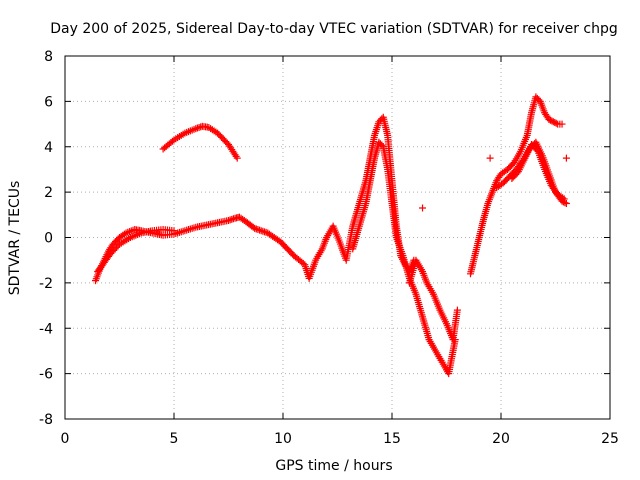  I want to click on y-tick-label: 6, so click(48, 102).